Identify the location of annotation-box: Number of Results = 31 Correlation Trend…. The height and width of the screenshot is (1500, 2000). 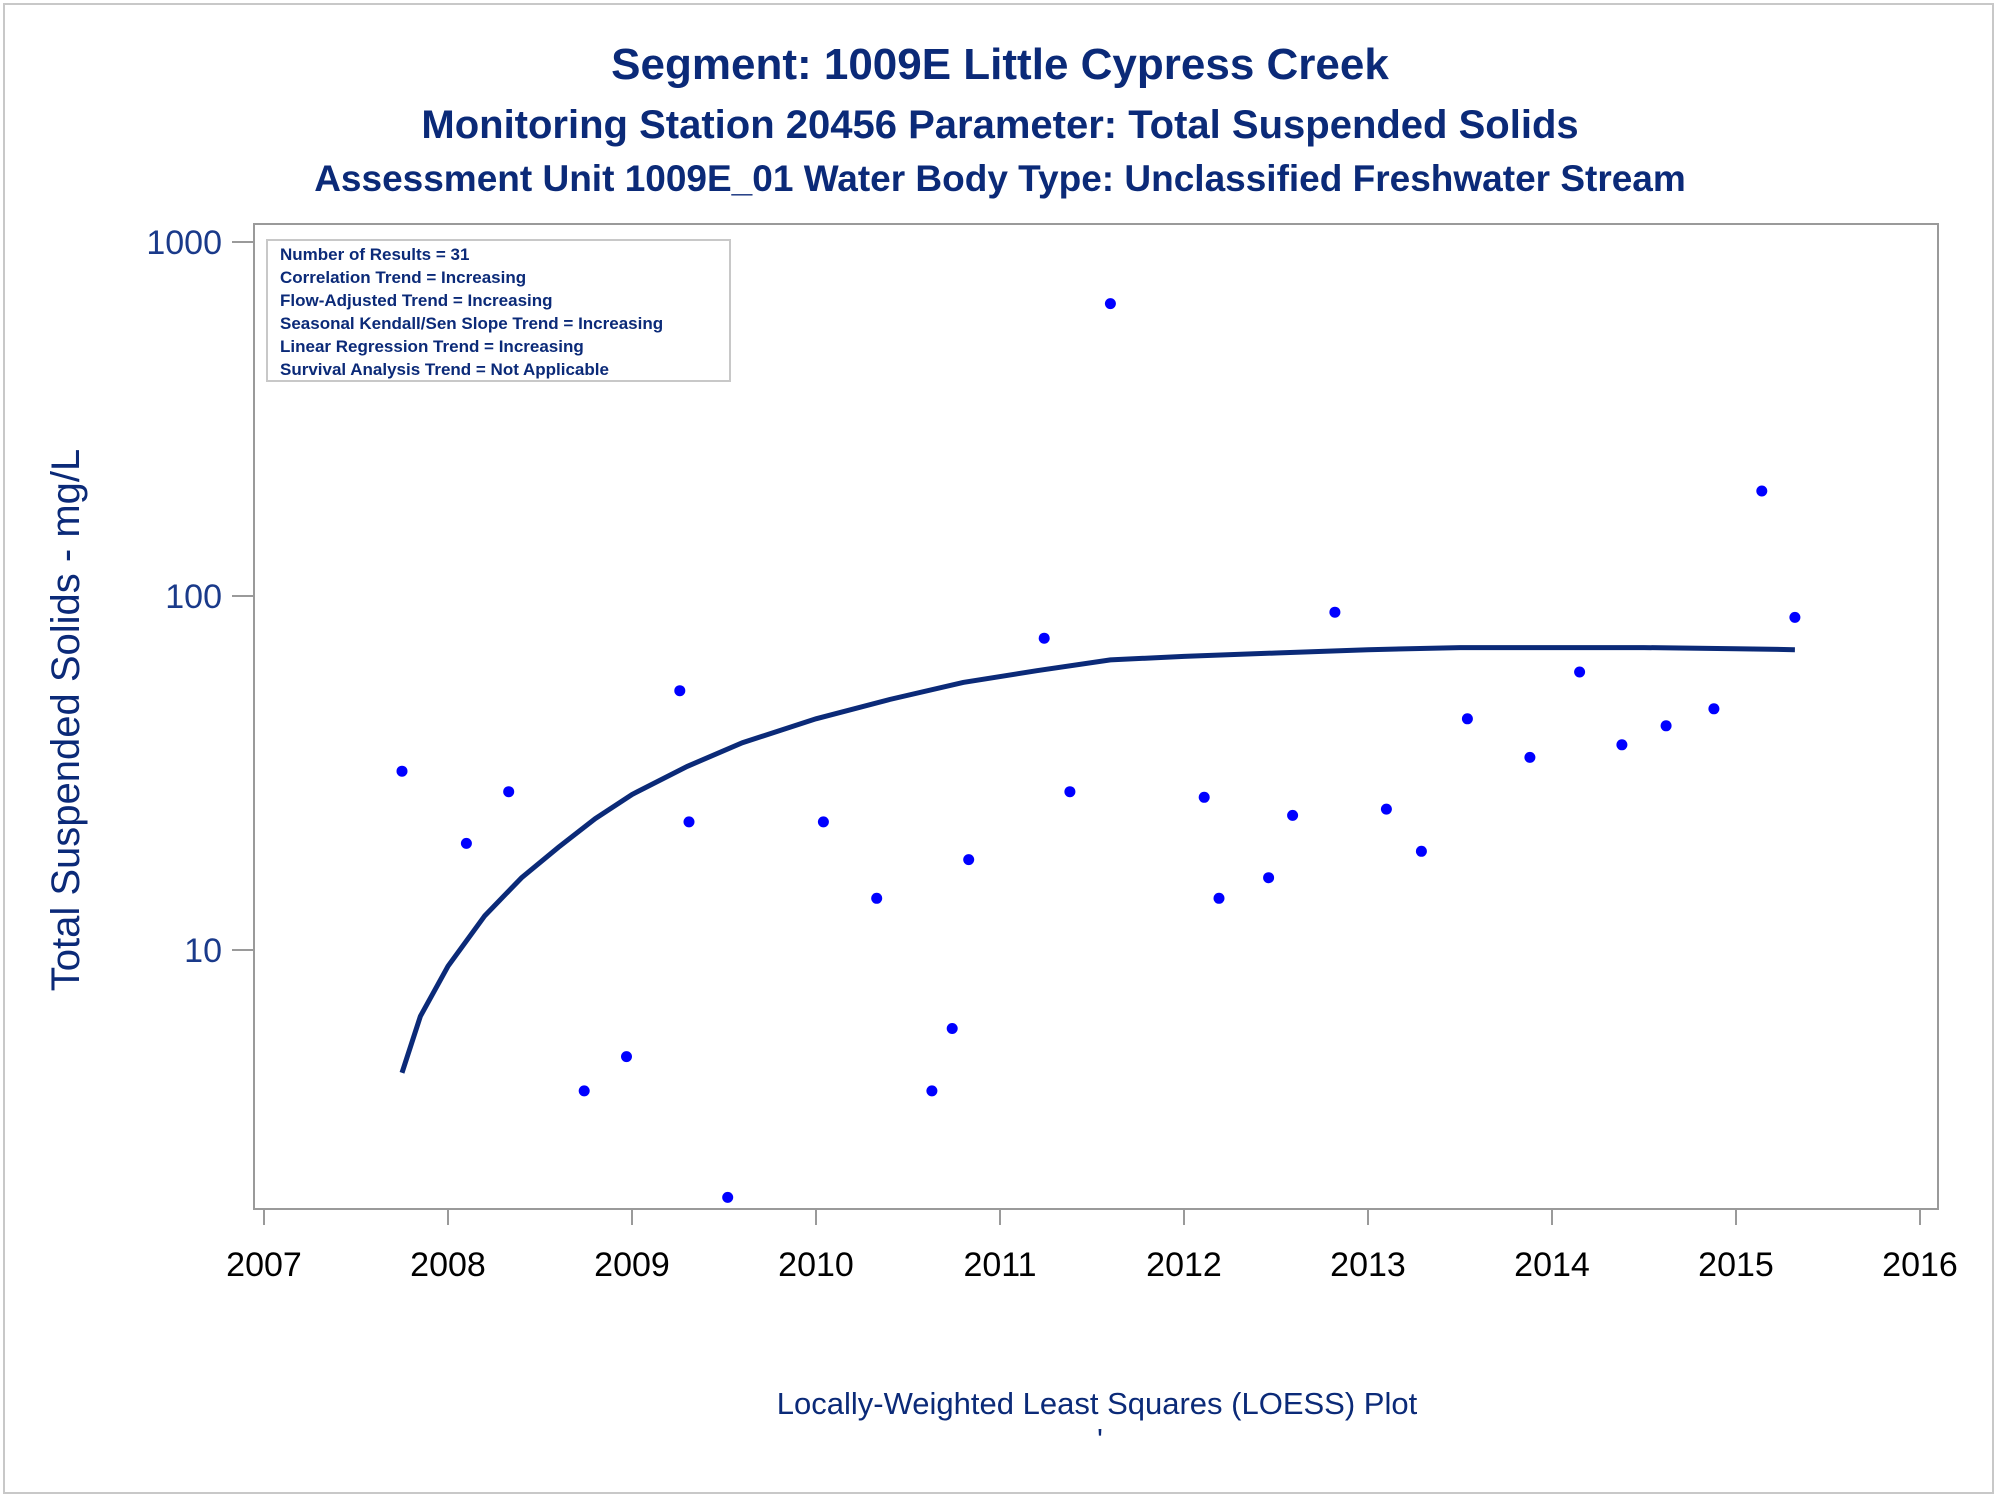
(498, 310).